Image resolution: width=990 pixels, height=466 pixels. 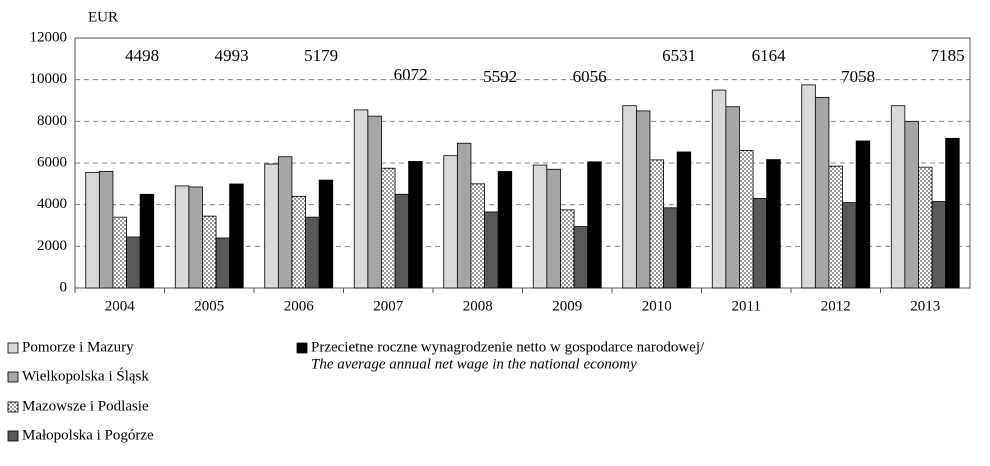 What do you see at coordinates (746, 306) in the screenshot?
I see `x-tick-label: 2011` at bounding box center [746, 306].